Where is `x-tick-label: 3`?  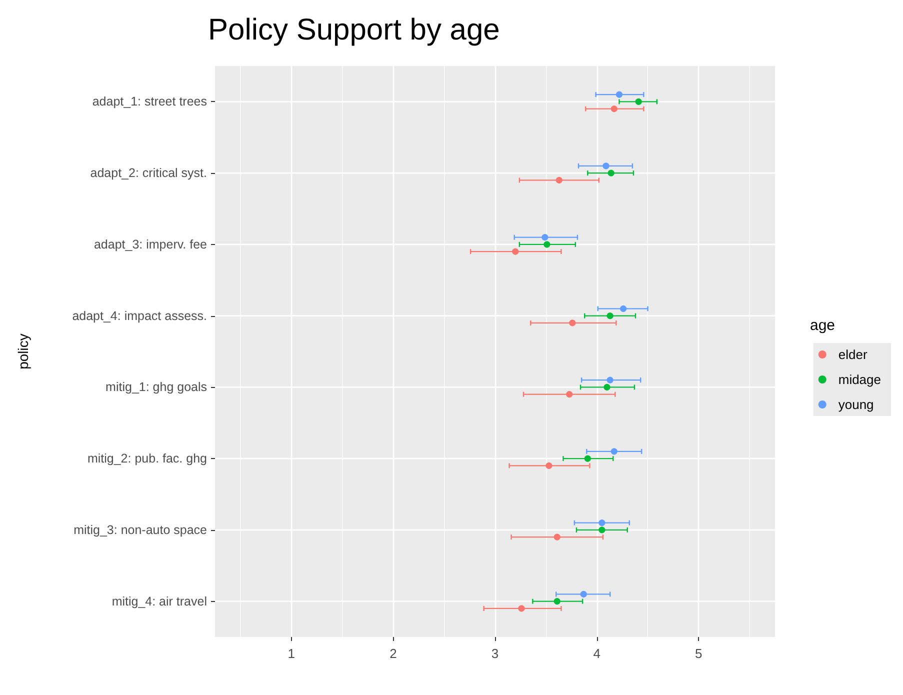 x-tick-label: 3 is located at coordinates (495, 653).